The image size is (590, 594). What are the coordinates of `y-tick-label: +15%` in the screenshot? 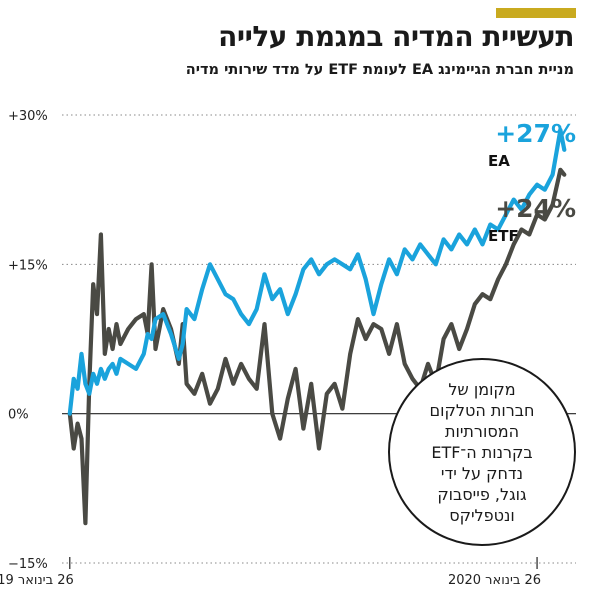 It's located at (28, 265).